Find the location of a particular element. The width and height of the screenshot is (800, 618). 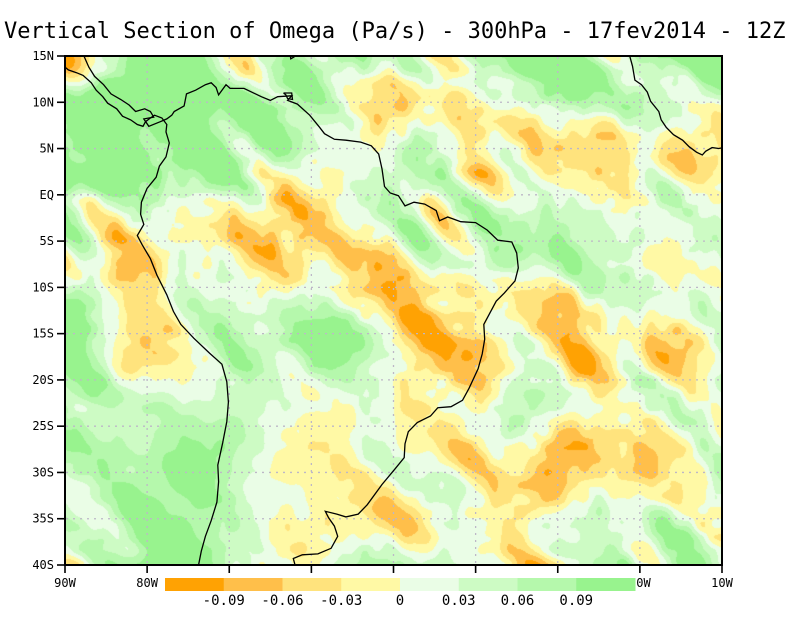

lat-tick-label: 5S is located at coordinates (47, 241).